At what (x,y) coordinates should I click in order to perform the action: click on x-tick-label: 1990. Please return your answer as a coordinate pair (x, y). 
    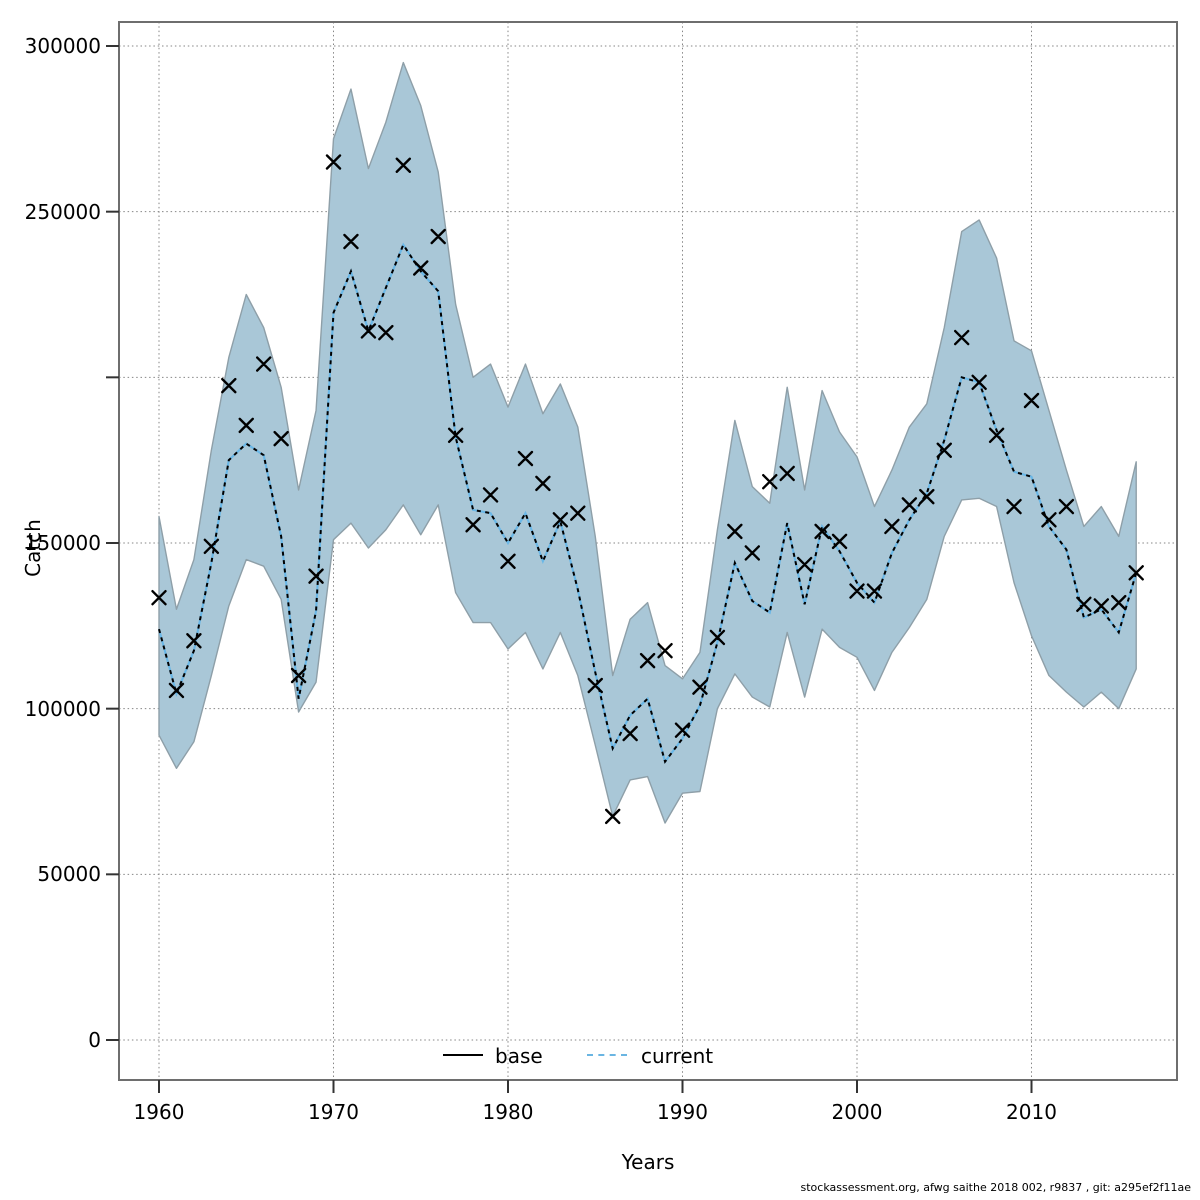
    Looking at the image, I should click on (682, 1112).